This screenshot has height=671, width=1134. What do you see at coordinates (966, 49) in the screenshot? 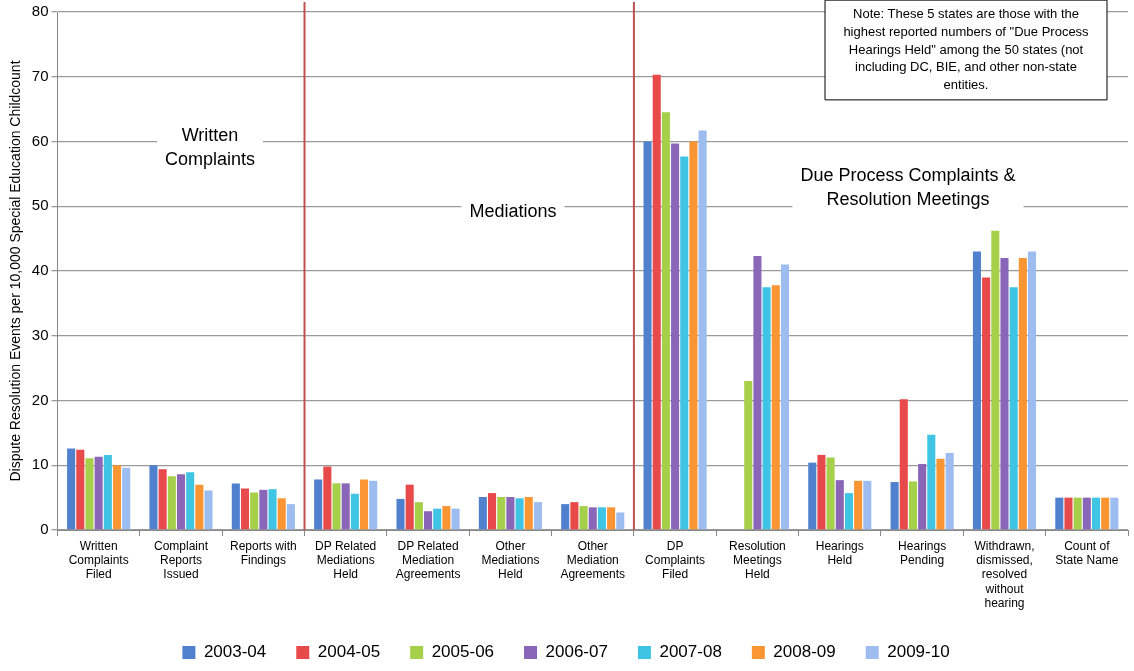
I see `annotation: Note: These 5 states are those with the highest reported numbers of "Due Process Hearings Held" among the 50 states (not including DC, BIE, and other non-state entities.` at bounding box center [966, 49].